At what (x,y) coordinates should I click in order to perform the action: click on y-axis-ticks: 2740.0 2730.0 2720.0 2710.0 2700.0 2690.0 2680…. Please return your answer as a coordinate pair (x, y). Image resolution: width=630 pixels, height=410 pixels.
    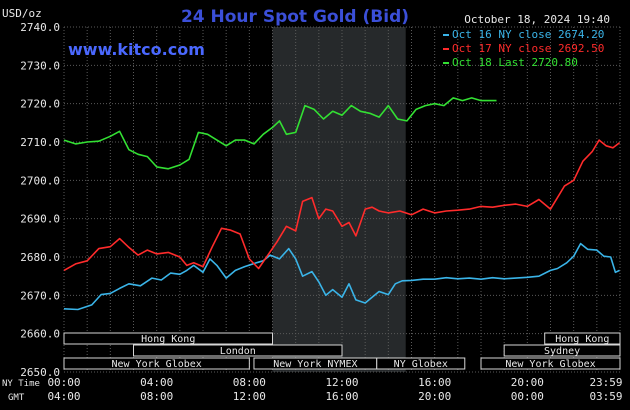
    Looking at the image, I should click on (40, 200).